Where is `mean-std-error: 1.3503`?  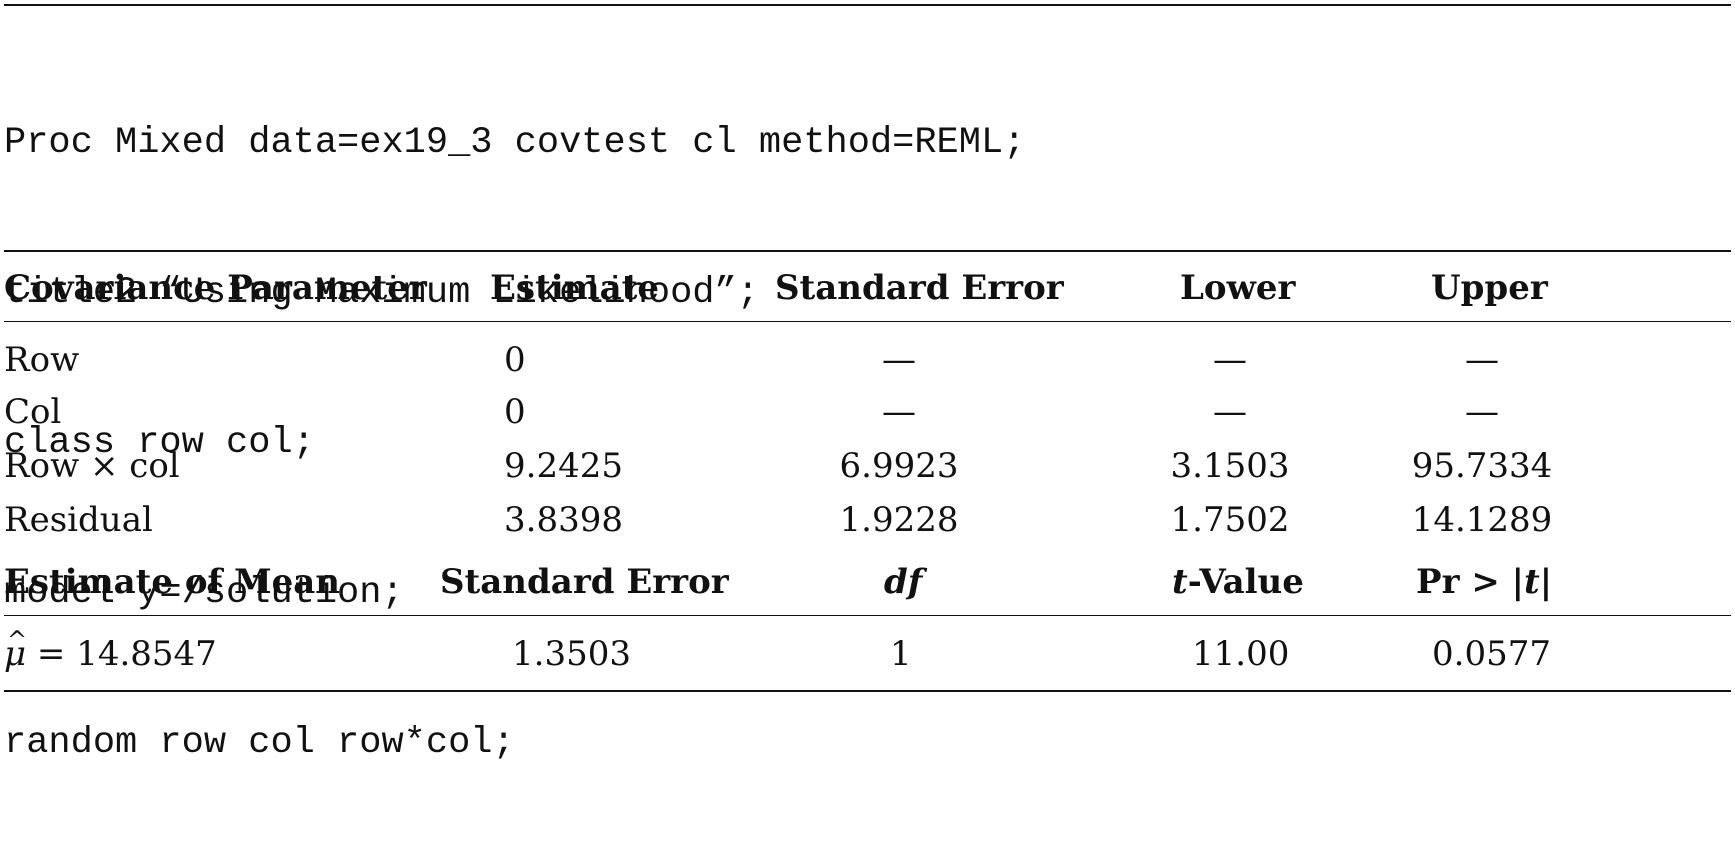 mean-std-error: 1.3503 is located at coordinates (571, 654).